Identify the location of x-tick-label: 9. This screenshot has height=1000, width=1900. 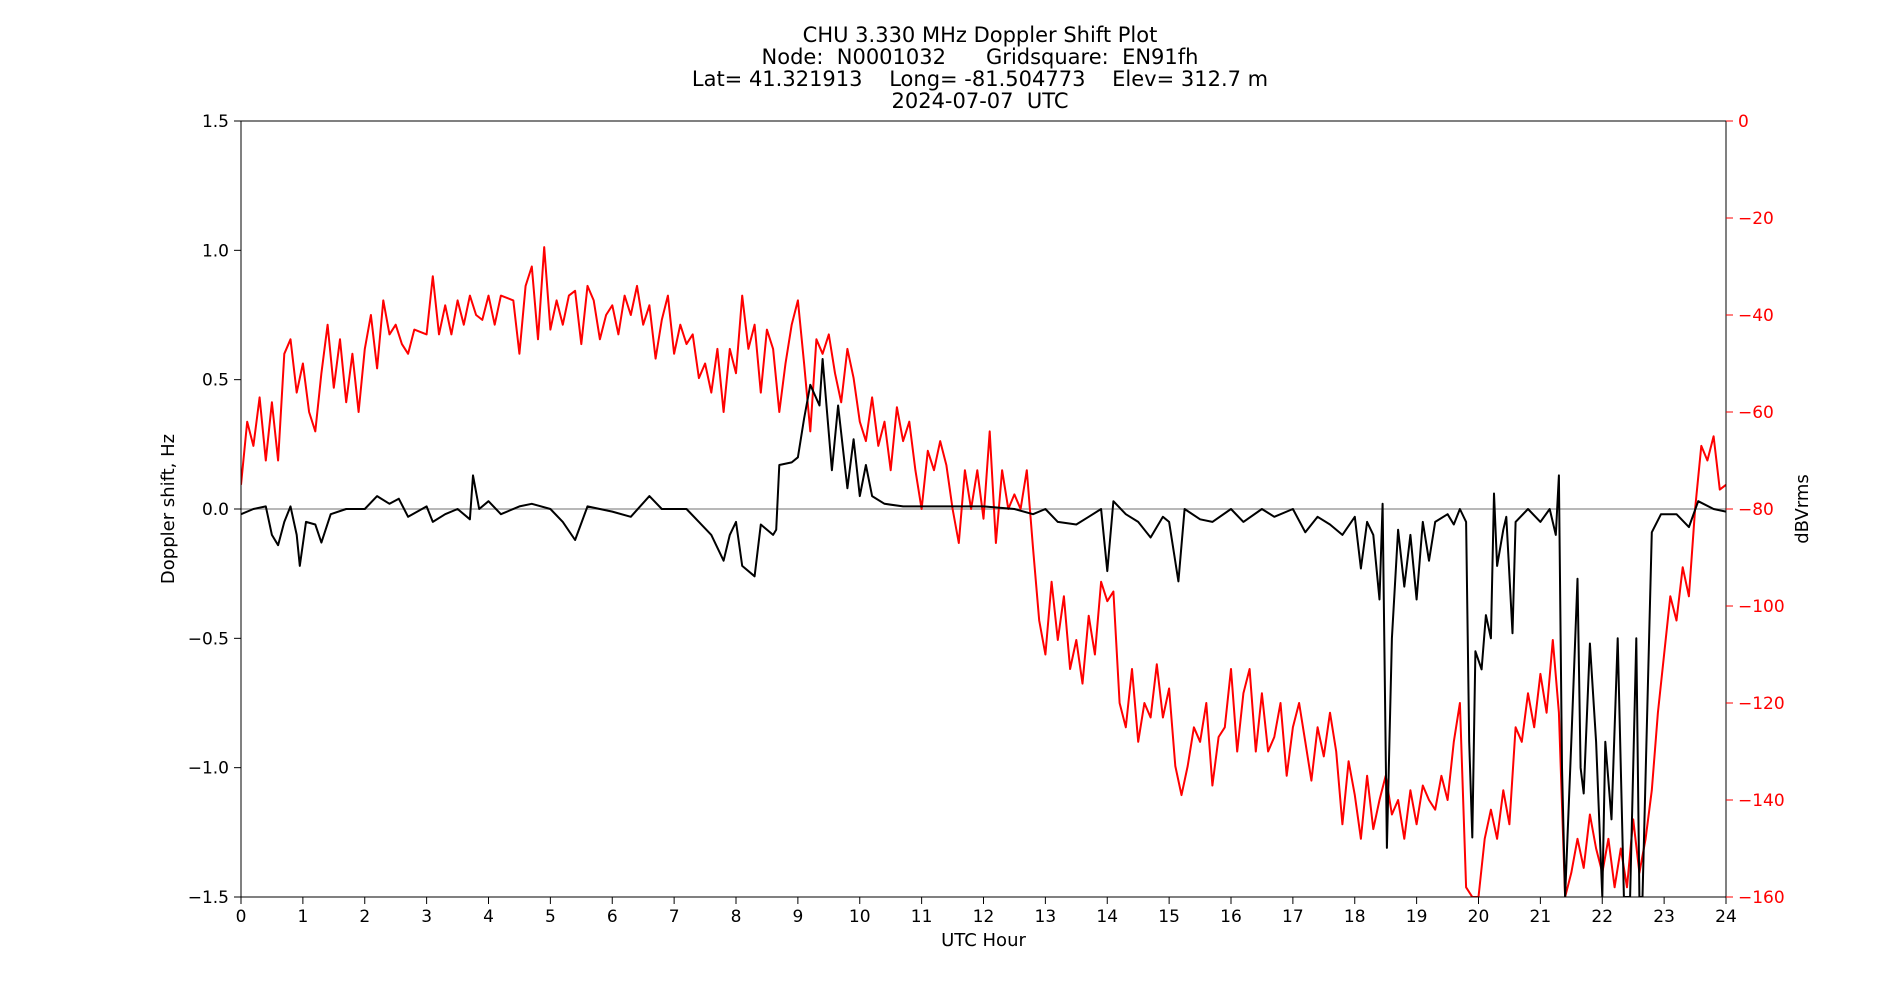
(797, 917).